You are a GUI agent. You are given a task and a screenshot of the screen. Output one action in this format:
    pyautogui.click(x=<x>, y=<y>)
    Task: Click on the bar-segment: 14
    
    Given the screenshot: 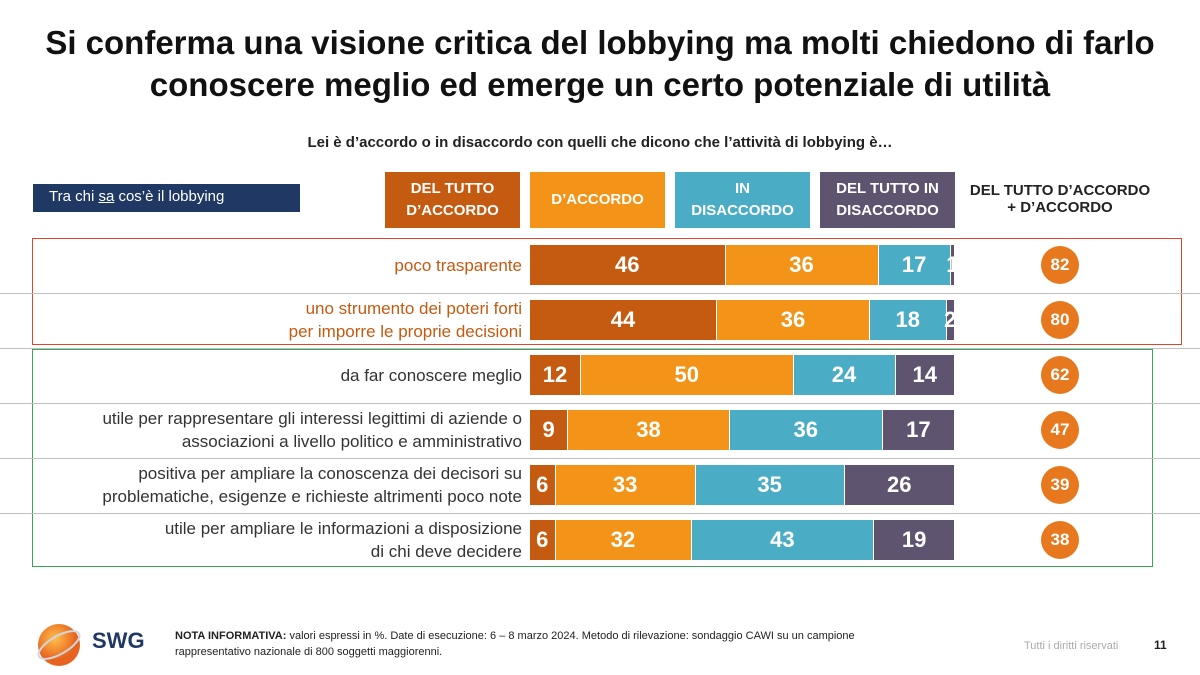 What is the action you would take?
    pyautogui.click(x=925, y=375)
    